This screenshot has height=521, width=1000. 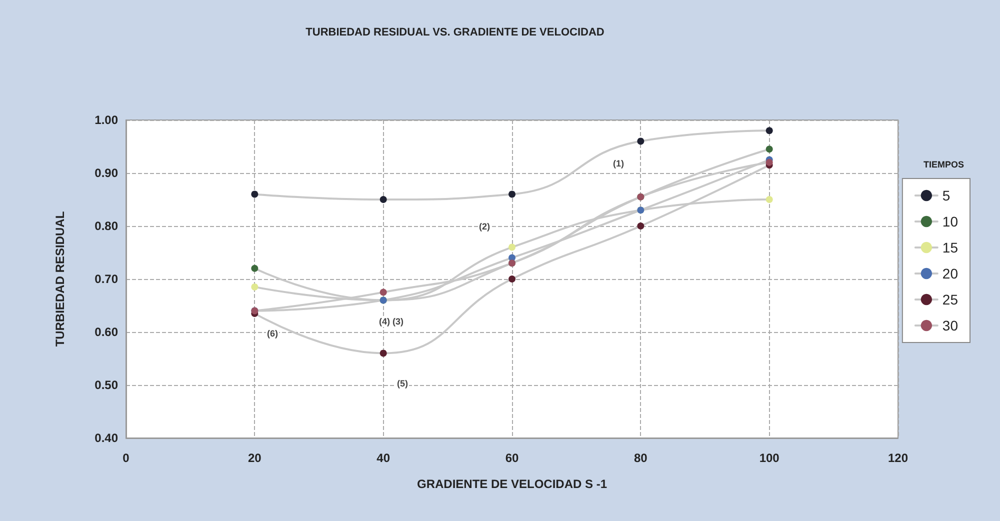 What do you see at coordinates (106, 385) in the screenshot?
I see `y-tick-label: 0.50` at bounding box center [106, 385].